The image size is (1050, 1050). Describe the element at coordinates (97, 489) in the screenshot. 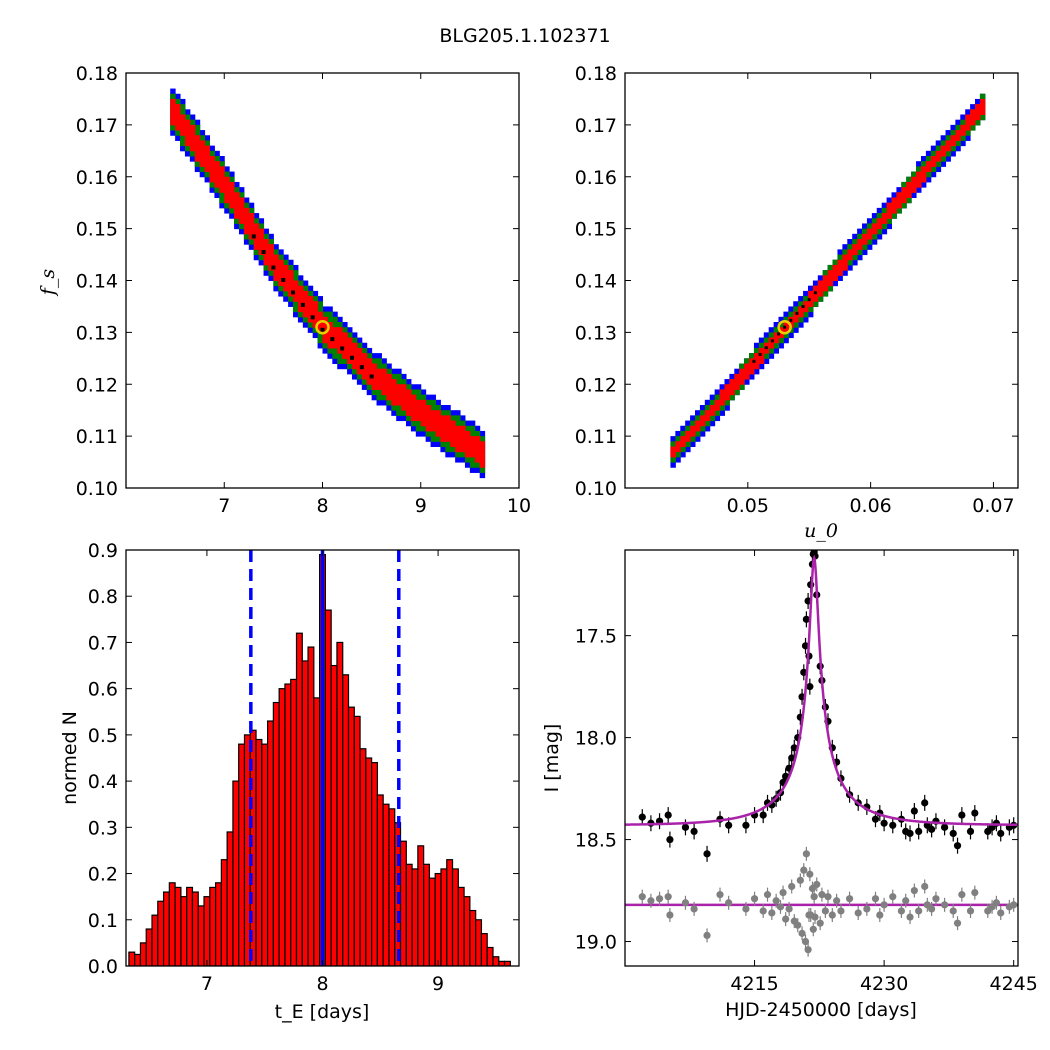

I see `y-tick-label: 0.10` at that location.